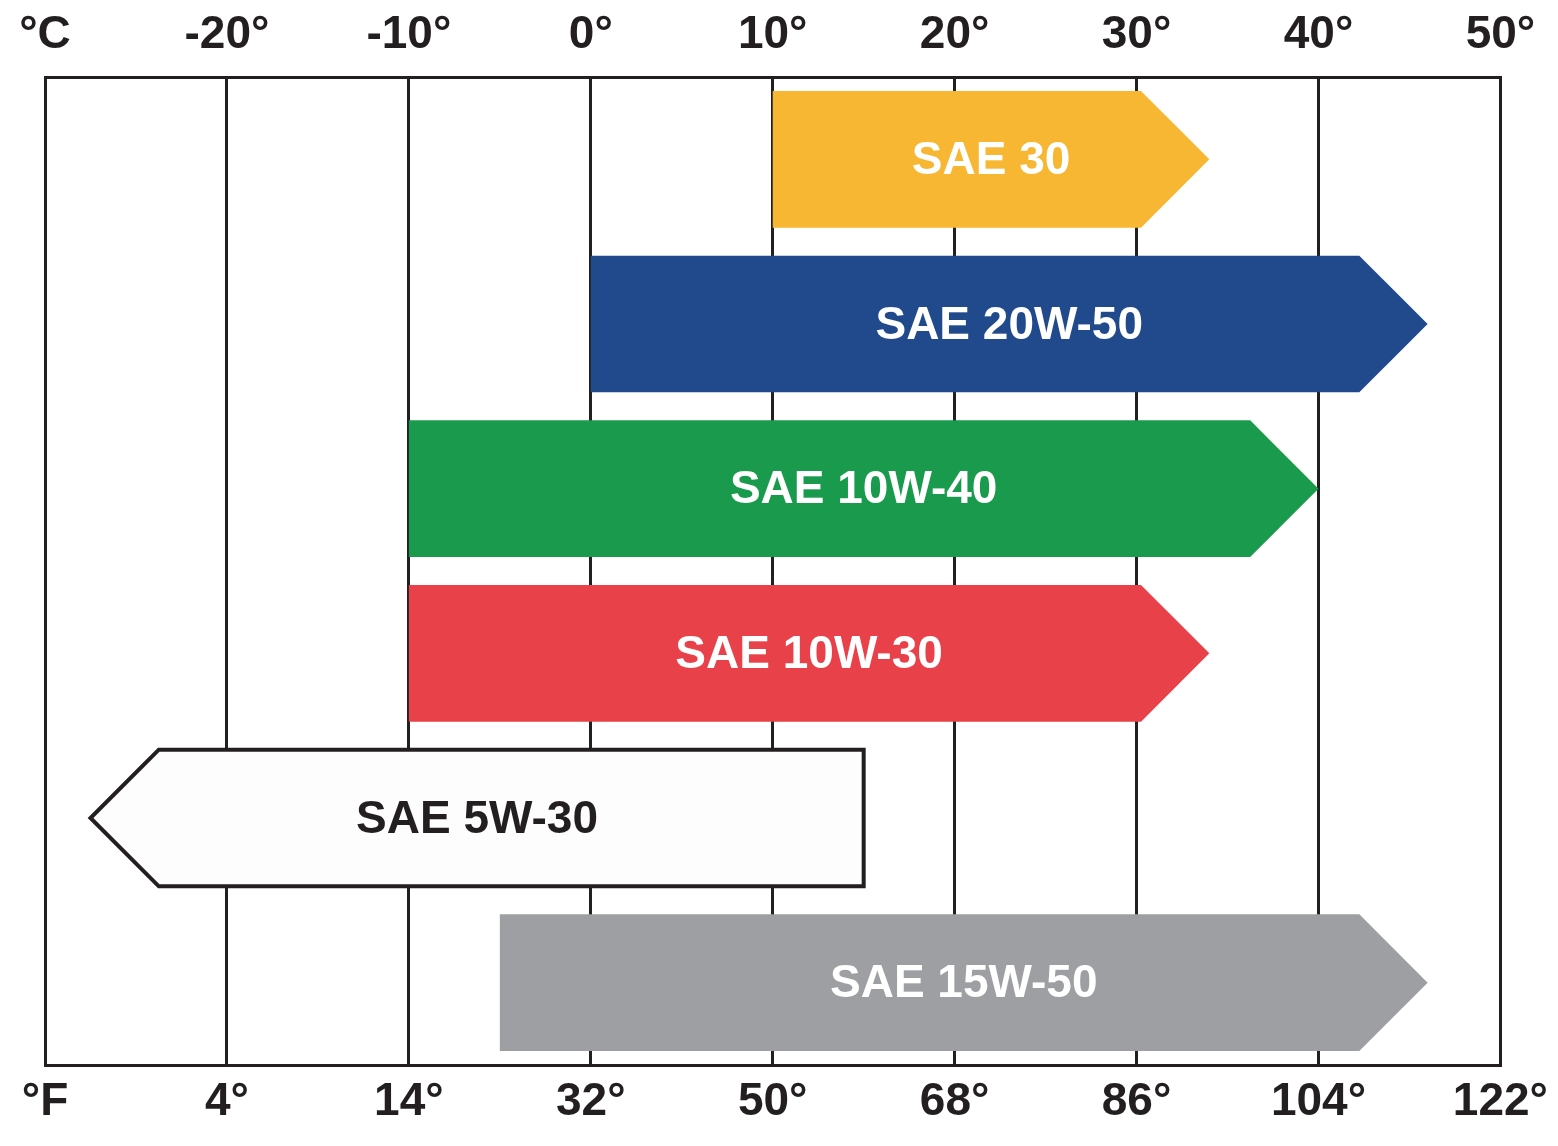 This screenshot has width=1558, height=1146. What do you see at coordinates (45, 32) in the screenshot?
I see `x2-tick-label: °C` at bounding box center [45, 32].